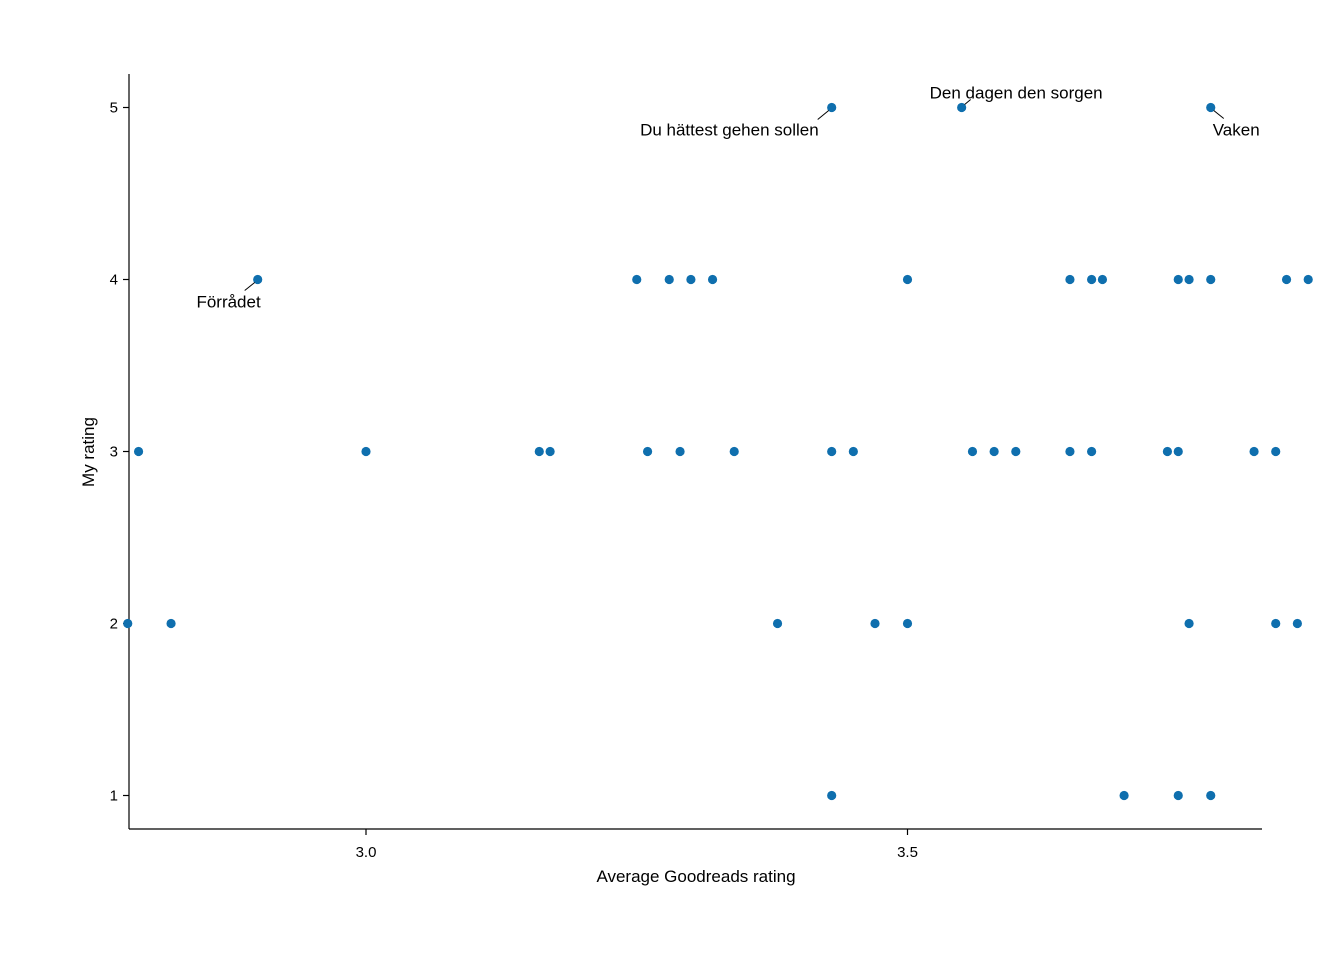 Image resolution: width=1344 pixels, height=960 pixels. What do you see at coordinates (114, 796) in the screenshot?
I see `y-tick-label: 1` at bounding box center [114, 796].